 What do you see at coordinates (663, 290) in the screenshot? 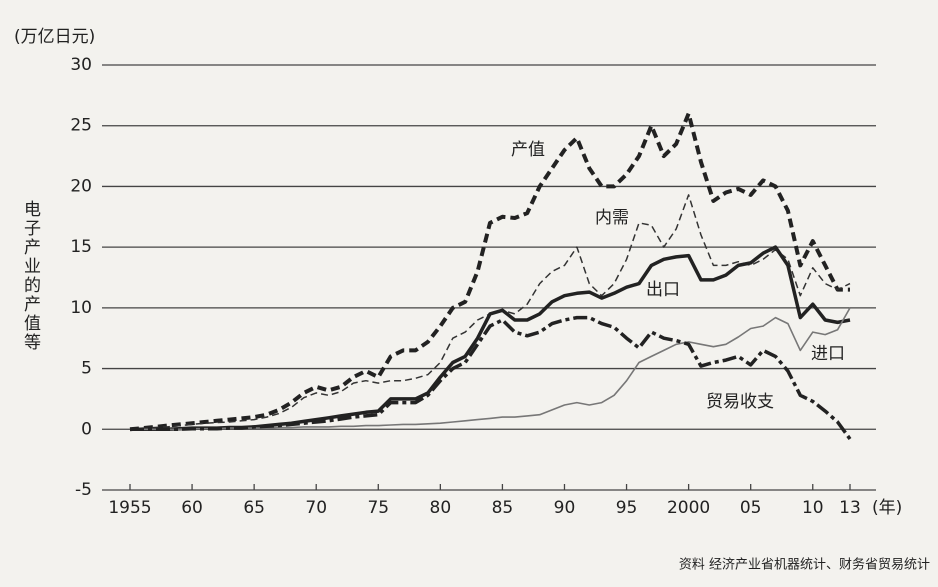
I see `series-label: 出口` at bounding box center [663, 290].